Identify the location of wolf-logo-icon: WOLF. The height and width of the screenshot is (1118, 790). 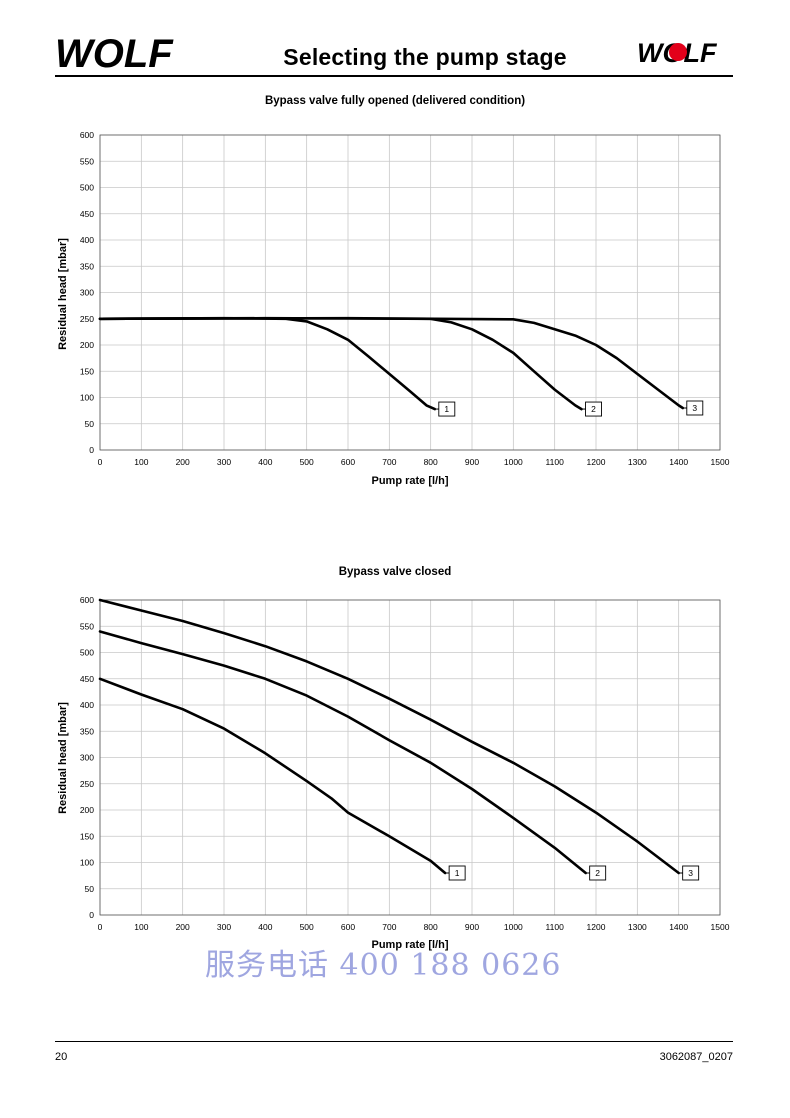
(114, 53).